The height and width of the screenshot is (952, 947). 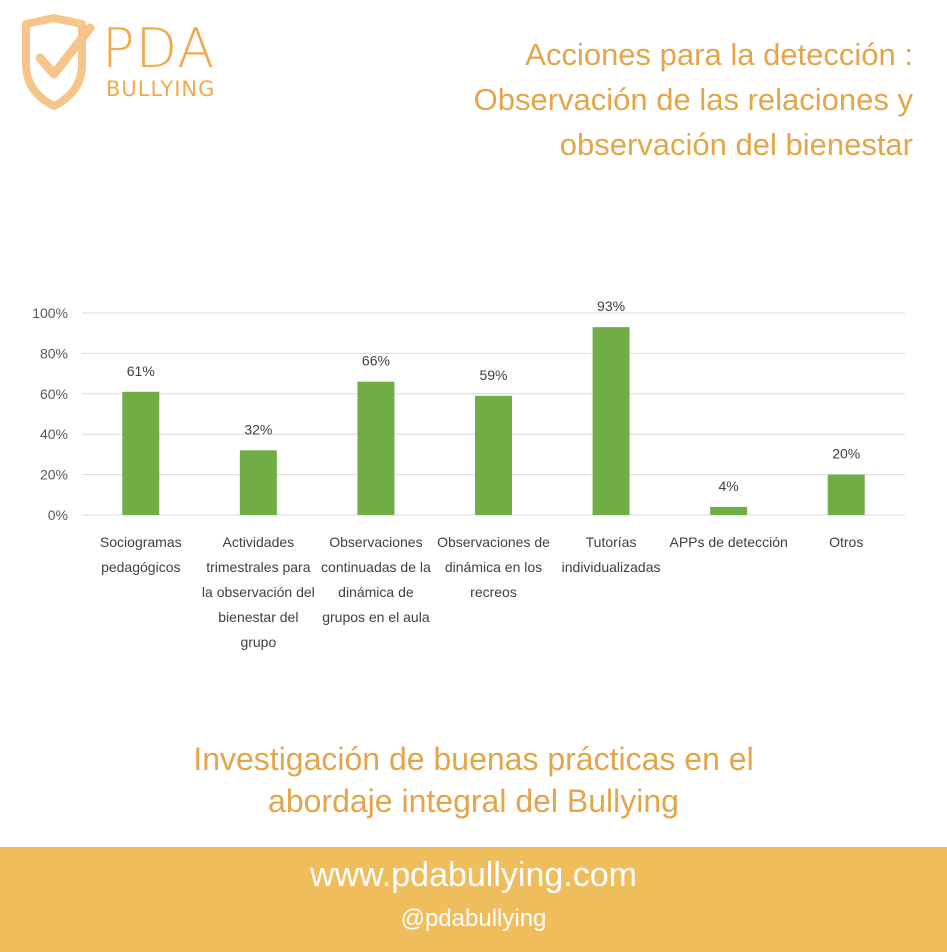 I want to click on y-tick-label: 0%, so click(x=58, y=515).